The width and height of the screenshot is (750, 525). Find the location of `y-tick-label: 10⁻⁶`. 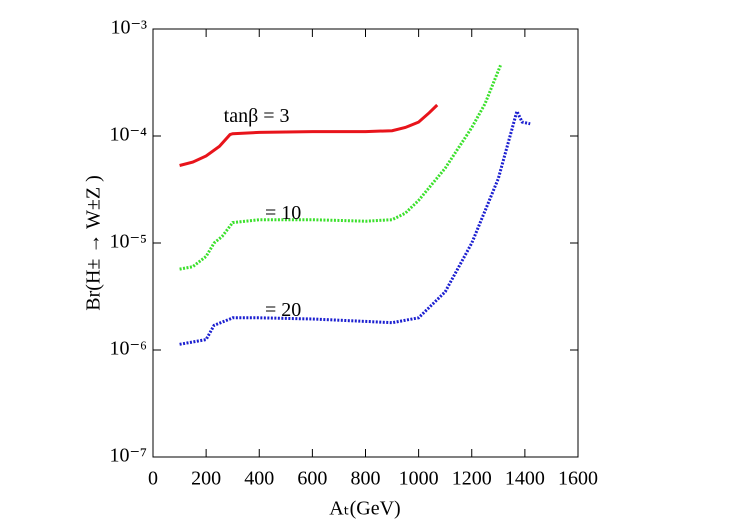

y-tick-label: 10⁻⁶ is located at coordinates (128, 349).